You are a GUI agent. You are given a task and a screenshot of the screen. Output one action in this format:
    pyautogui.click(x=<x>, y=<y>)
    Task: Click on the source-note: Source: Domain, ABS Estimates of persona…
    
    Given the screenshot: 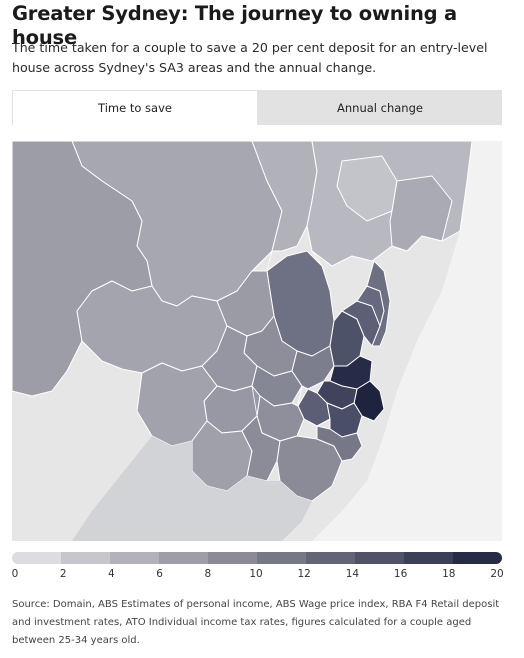 What is the action you would take?
    pyautogui.click(x=256, y=622)
    